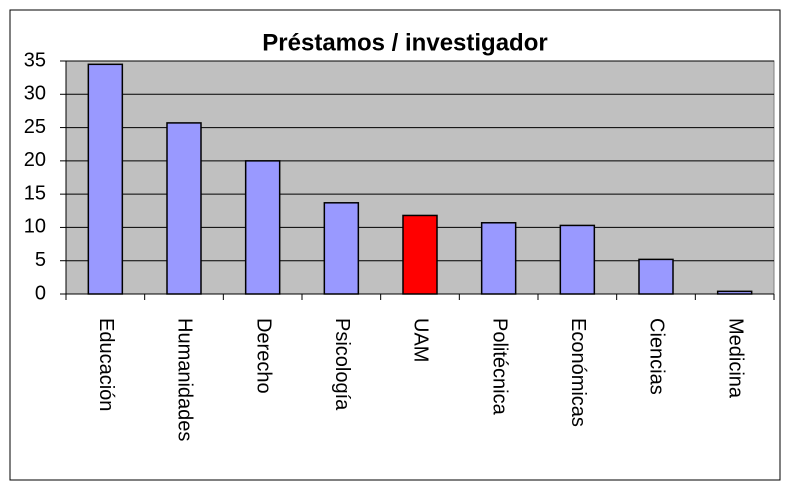 The width and height of the screenshot is (790, 491). What do you see at coordinates (35, 193) in the screenshot?
I see `y-tick-label: 15` at bounding box center [35, 193].